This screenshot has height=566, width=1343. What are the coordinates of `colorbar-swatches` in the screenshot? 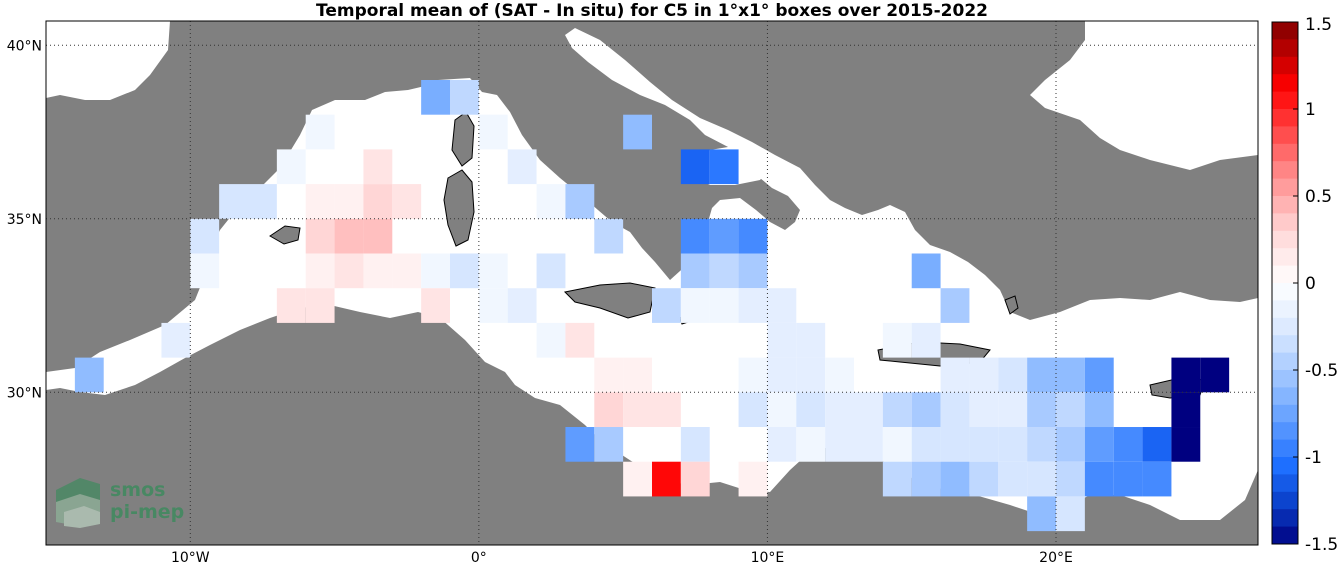 It's located at (1285, 283).